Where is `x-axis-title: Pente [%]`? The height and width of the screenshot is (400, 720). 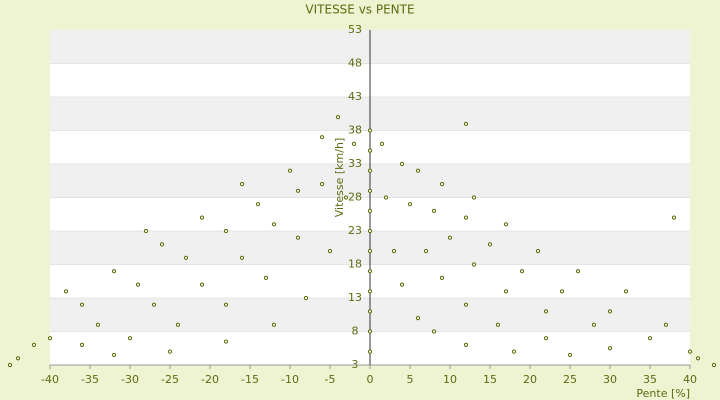 x-axis-title: Pente [%] is located at coordinates (663, 393).